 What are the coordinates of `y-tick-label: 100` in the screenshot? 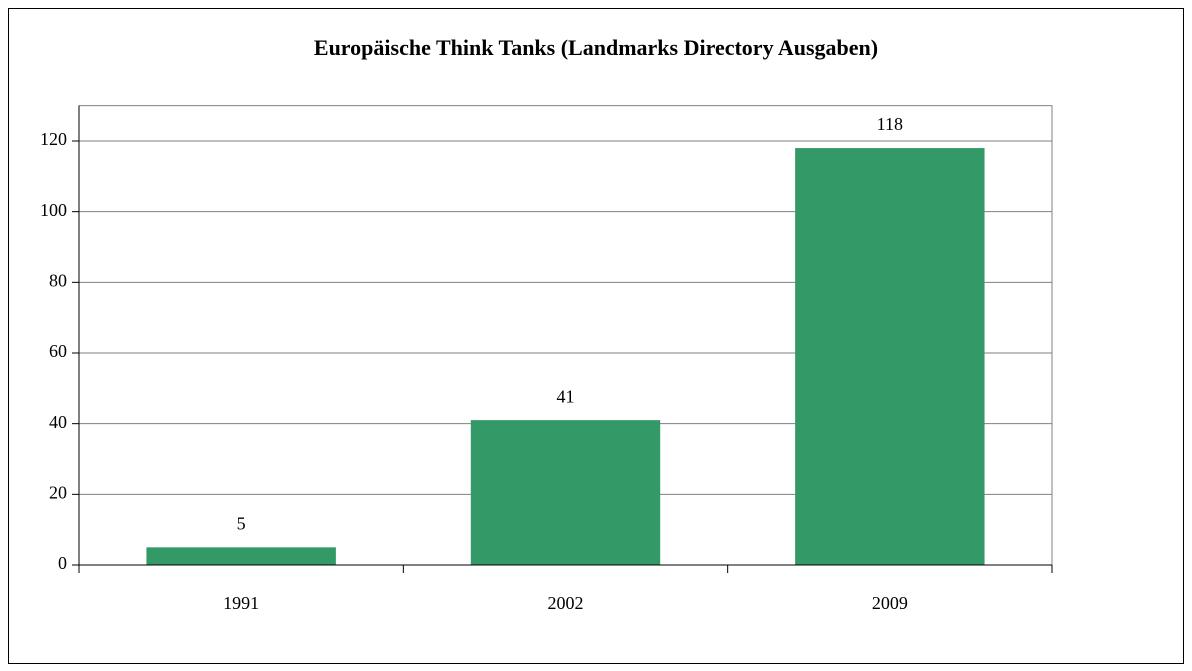 It's located at (53, 210).